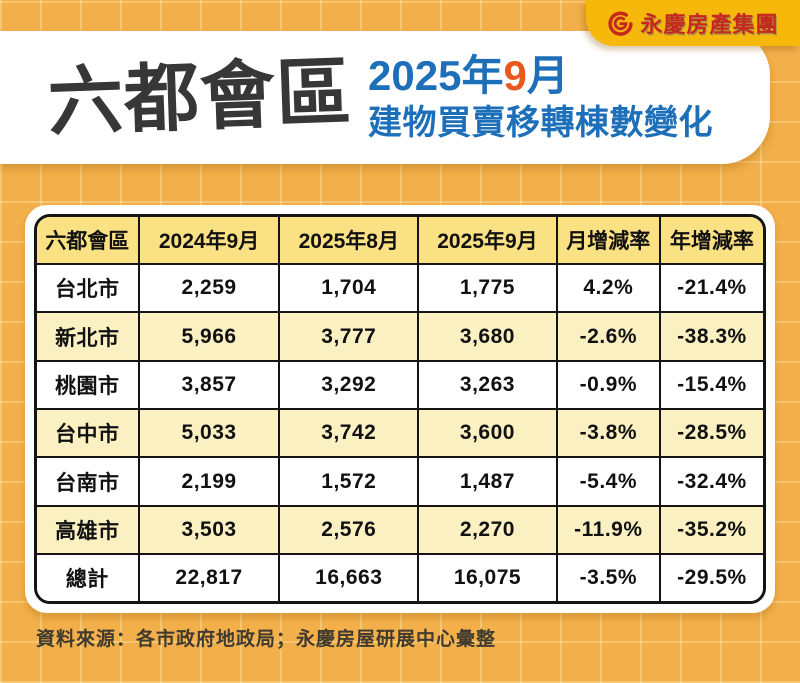 The height and width of the screenshot is (683, 800). Describe the element at coordinates (487, 433) in the screenshot. I see `cell-value: 3,600` at that location.